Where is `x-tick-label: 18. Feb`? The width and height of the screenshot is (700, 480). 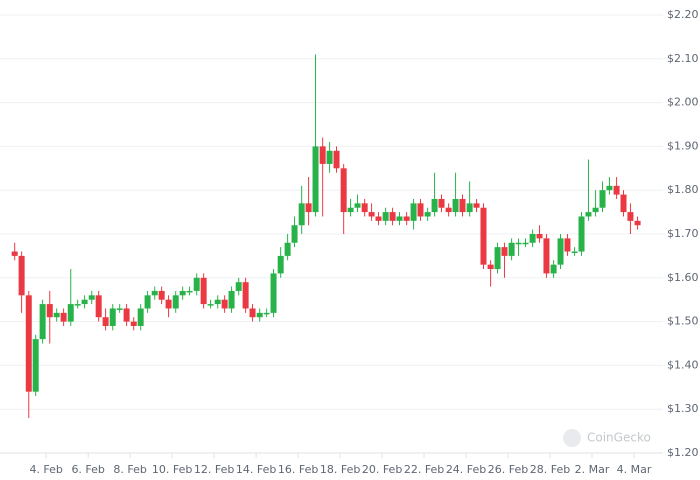
x-tick-label: 18. Feb is located at coordinates (340, 469).